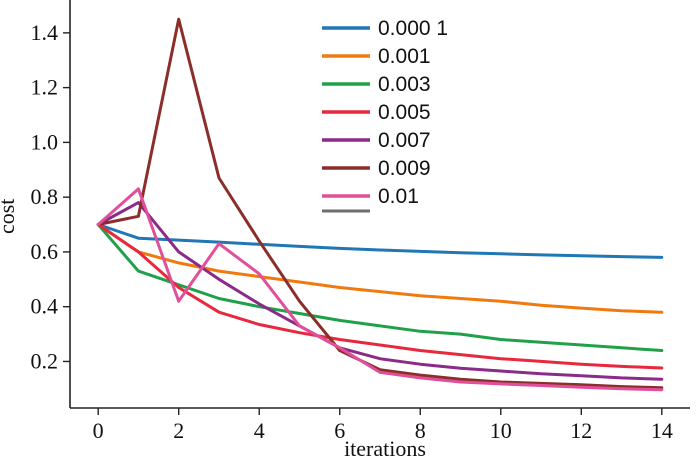 The width and height of the screenshot is (700, 459). What do you see at coordinates (404, 140) in the screenshot?
I see `legend-label: 0.007` at bounding box center [404, 140].